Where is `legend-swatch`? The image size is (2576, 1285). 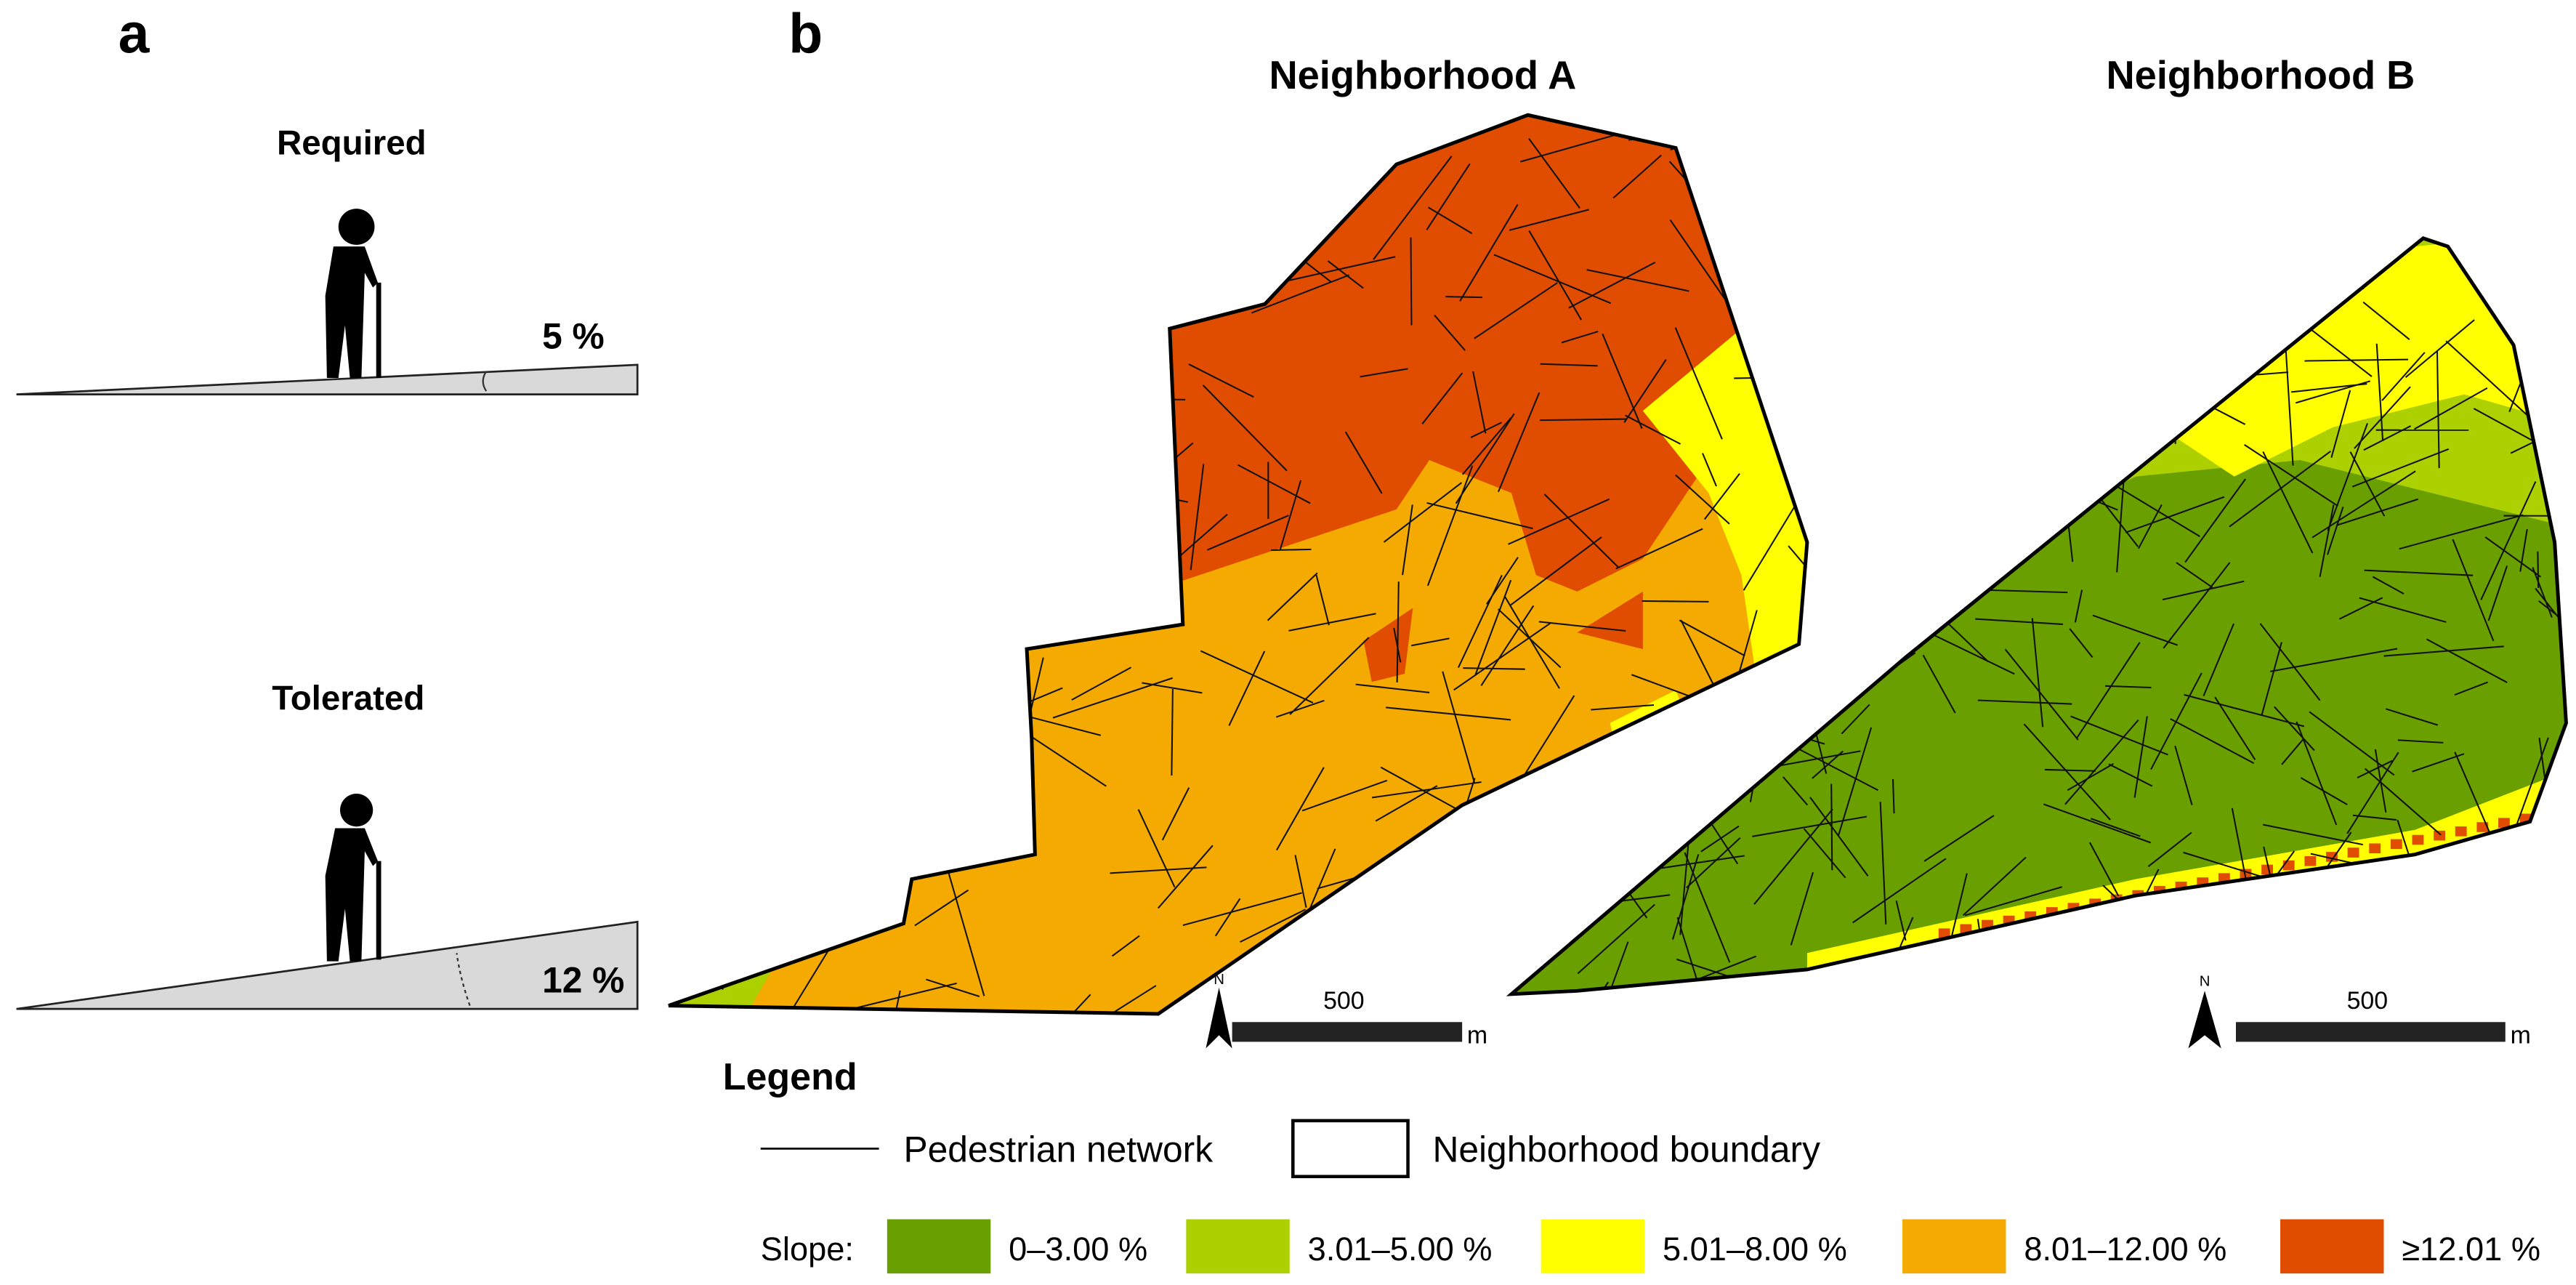 legend-swatch is located at coordinates (1238, 1246).